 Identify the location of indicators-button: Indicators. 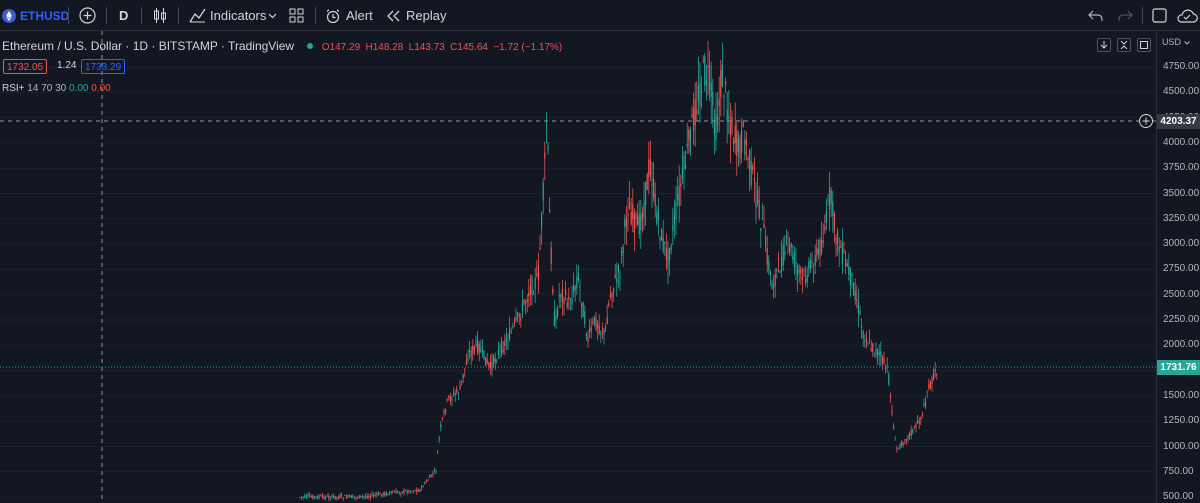
(227, 15).